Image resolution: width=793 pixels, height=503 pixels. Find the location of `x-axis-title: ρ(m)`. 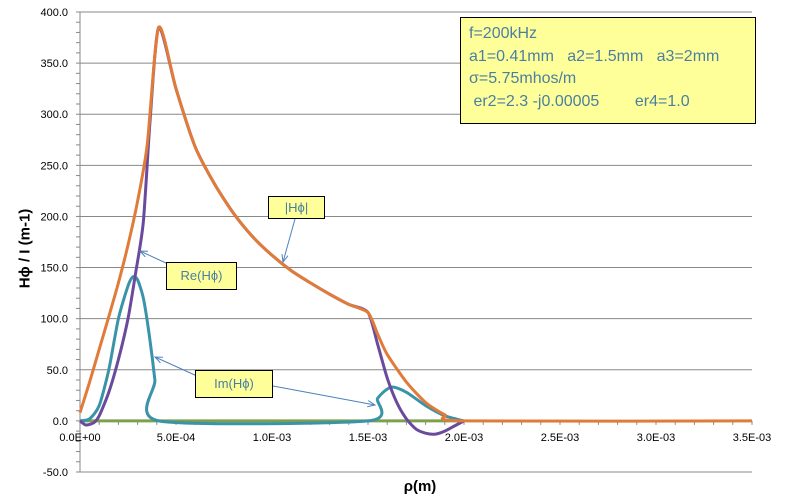

x-axis-title: ρ(m) is located at coordinates (420, 486).